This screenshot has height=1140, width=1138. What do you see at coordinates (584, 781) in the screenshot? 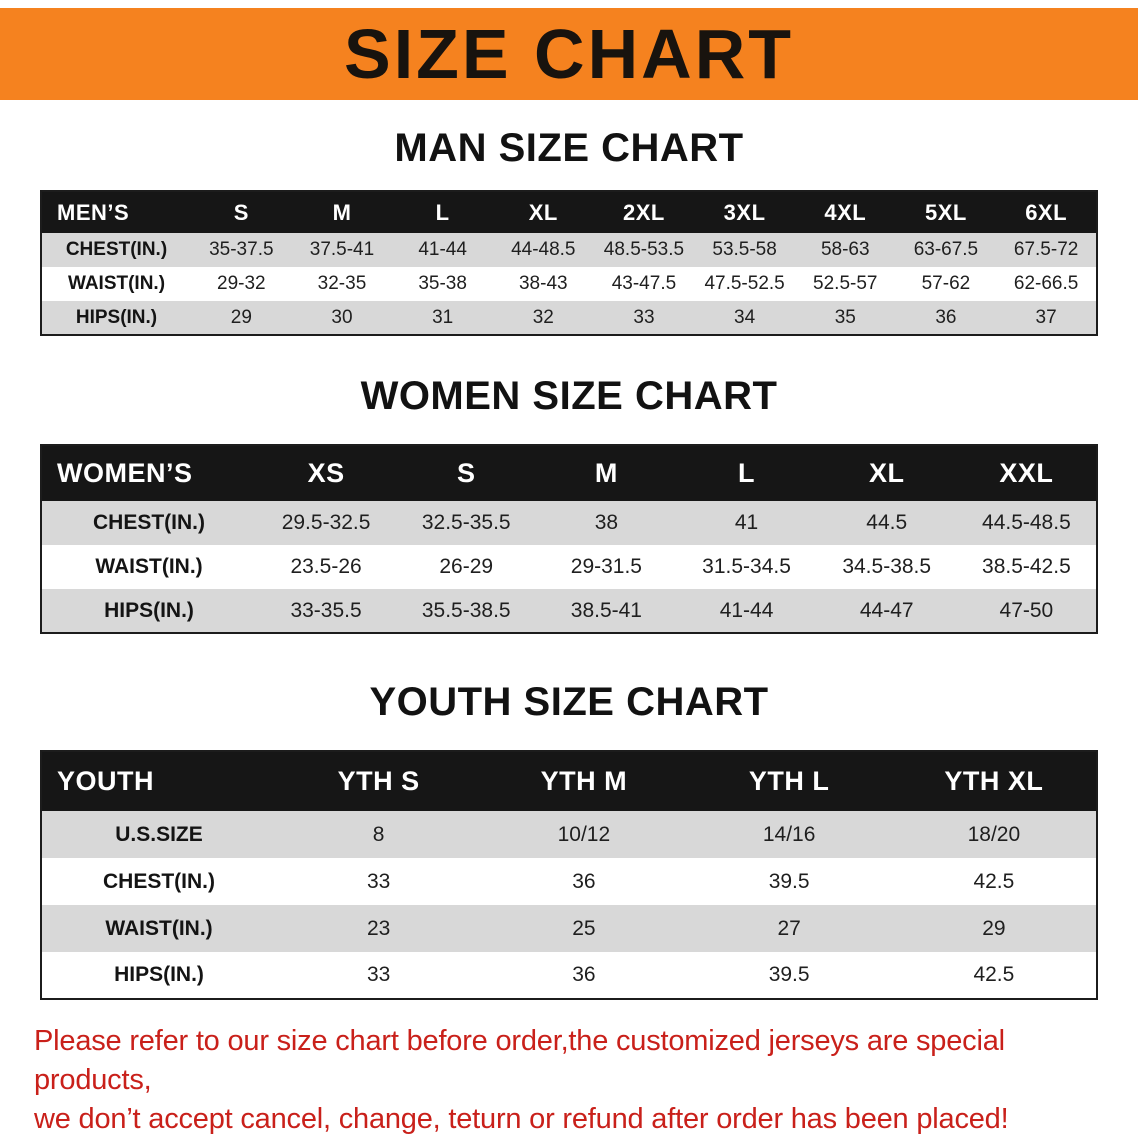
I see `size-column-header: YTH M` at bounding box center [584, 781].